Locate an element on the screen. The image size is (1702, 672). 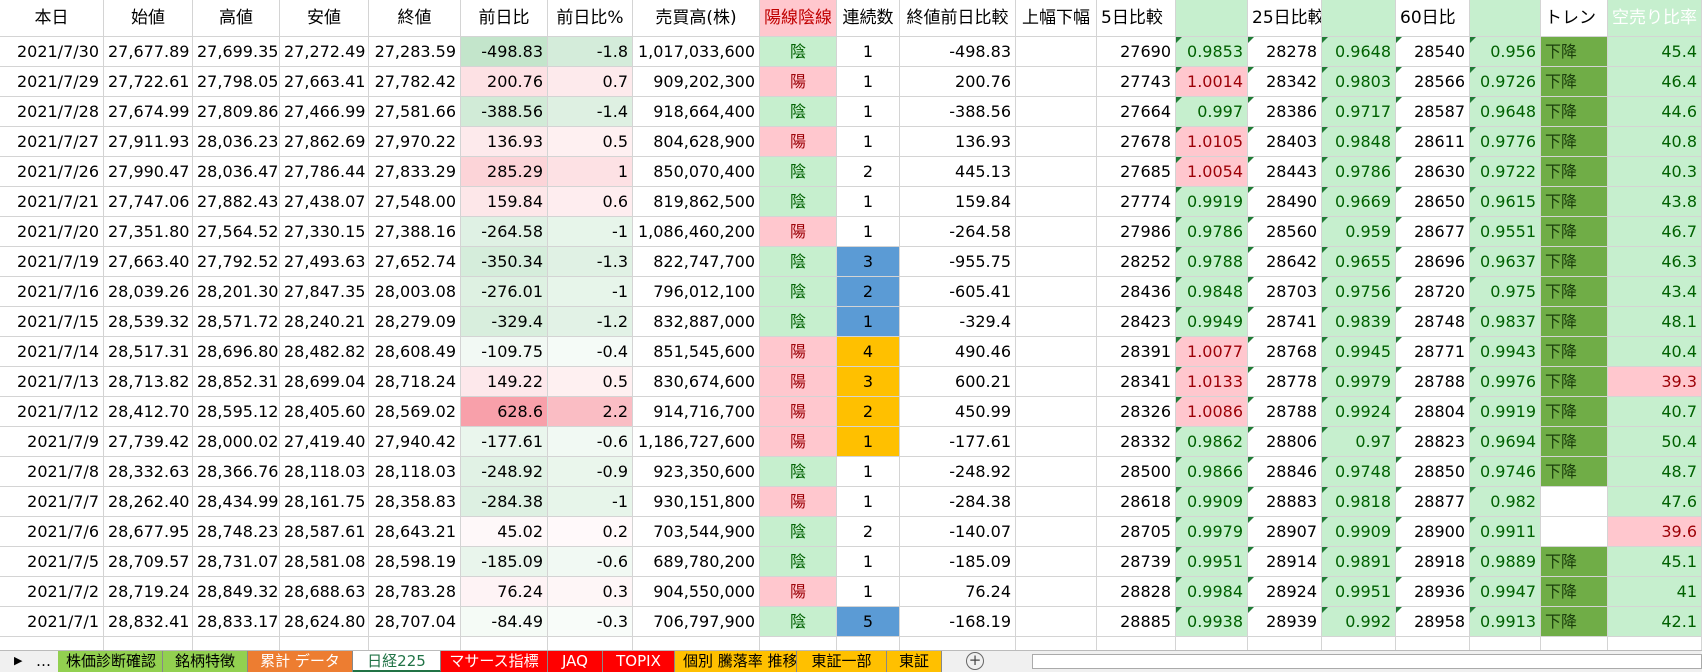
cell: 47.6 is located at coordinates (1655, 502).